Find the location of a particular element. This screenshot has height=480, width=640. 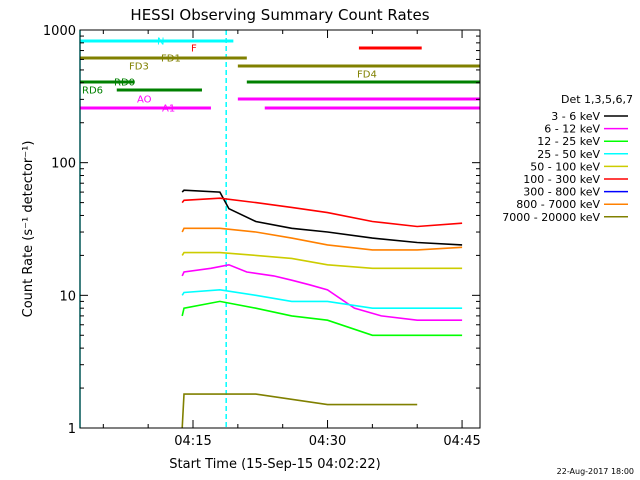

x-tick-label-04-15: 04:15 is located at coordinates (192, 441).